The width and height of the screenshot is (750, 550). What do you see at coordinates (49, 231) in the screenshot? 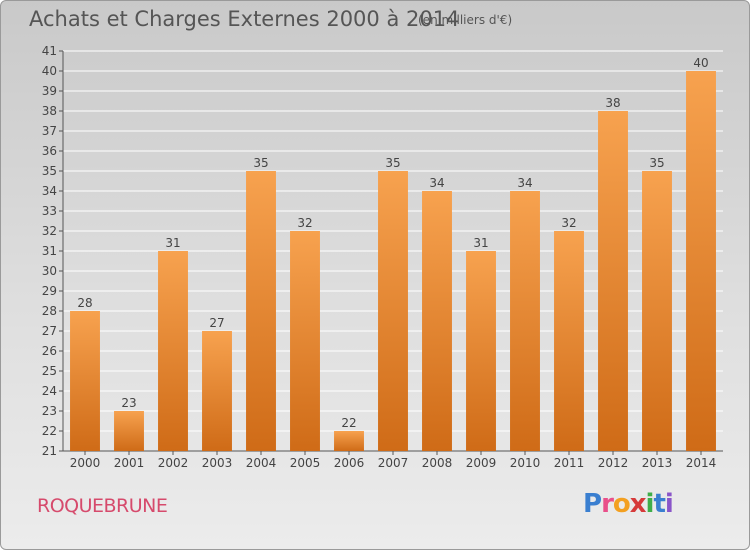
I see `y-tick-label: 32` at bounding box center [49, 231].